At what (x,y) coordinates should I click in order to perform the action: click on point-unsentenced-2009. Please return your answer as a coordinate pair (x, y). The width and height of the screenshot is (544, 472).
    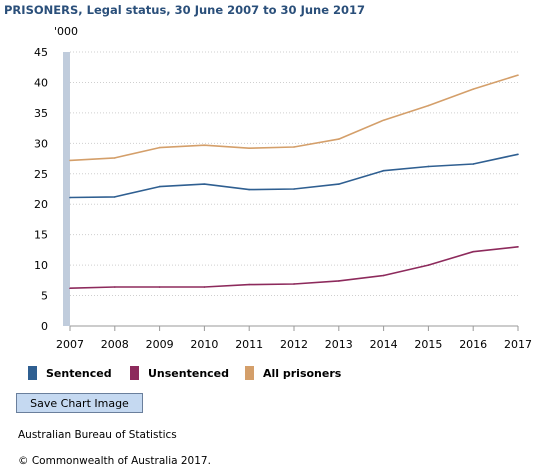
    Looking at the image, I should click on (159, 287).